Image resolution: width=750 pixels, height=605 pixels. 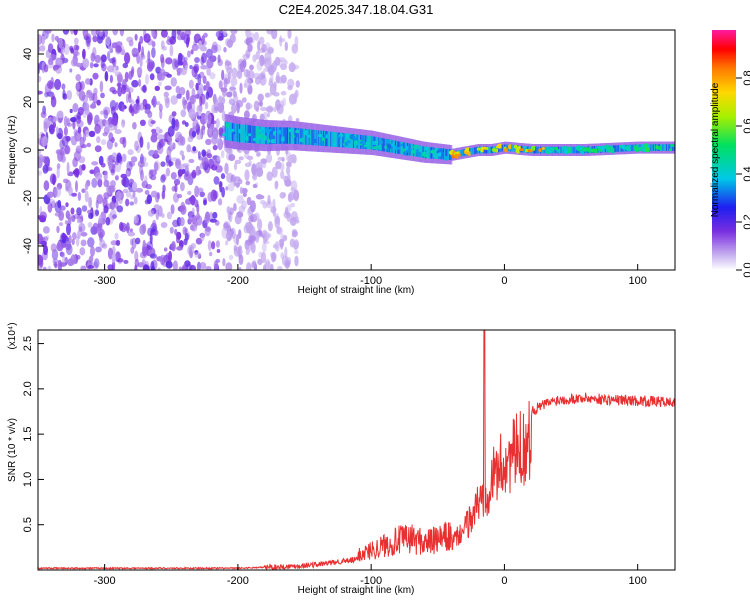 I want to click on y-tick-label: 0.5, so click(x=28, y=524).